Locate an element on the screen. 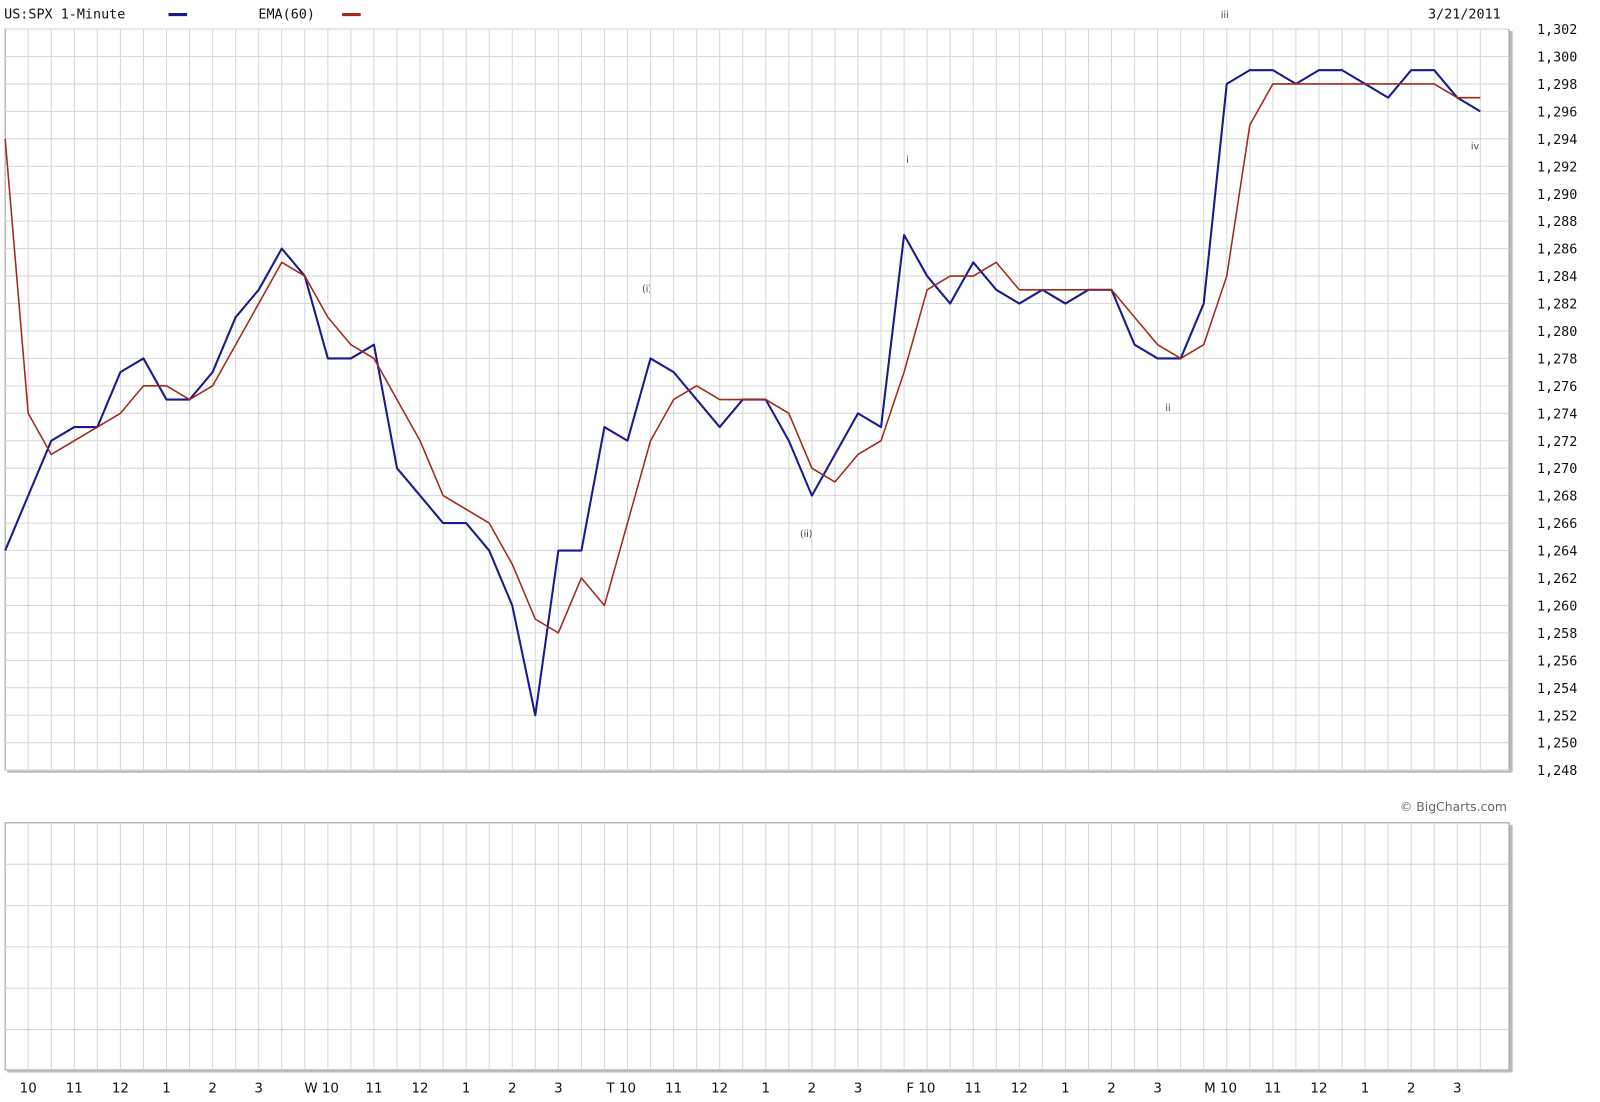 The height and width of the screenshot is (1102, 1600). y-tick-label: 1,286 is located at coordinates (1557, 250).